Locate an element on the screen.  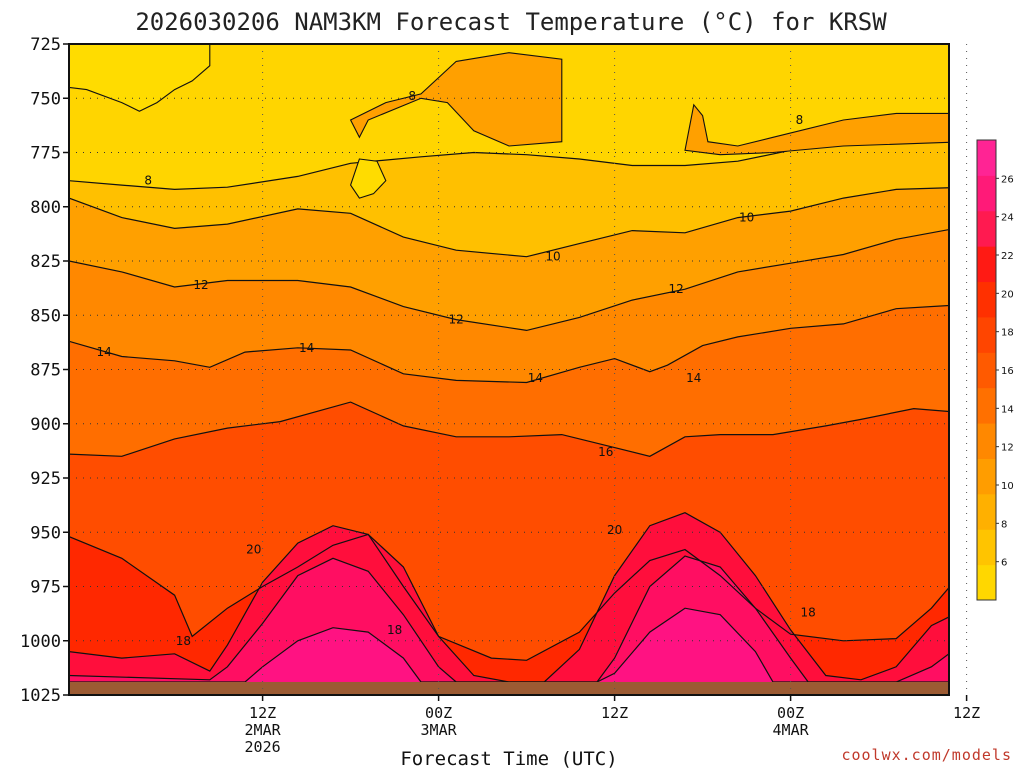
contour-label-20-16: 20 is located at coordinates (253, 550).